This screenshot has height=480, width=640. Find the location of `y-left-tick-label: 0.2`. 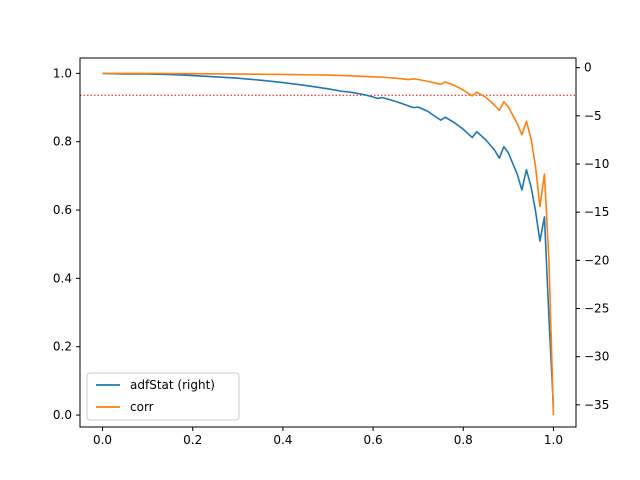

y-left-tick-label: 0.2 is located at coordinates (62, 347).